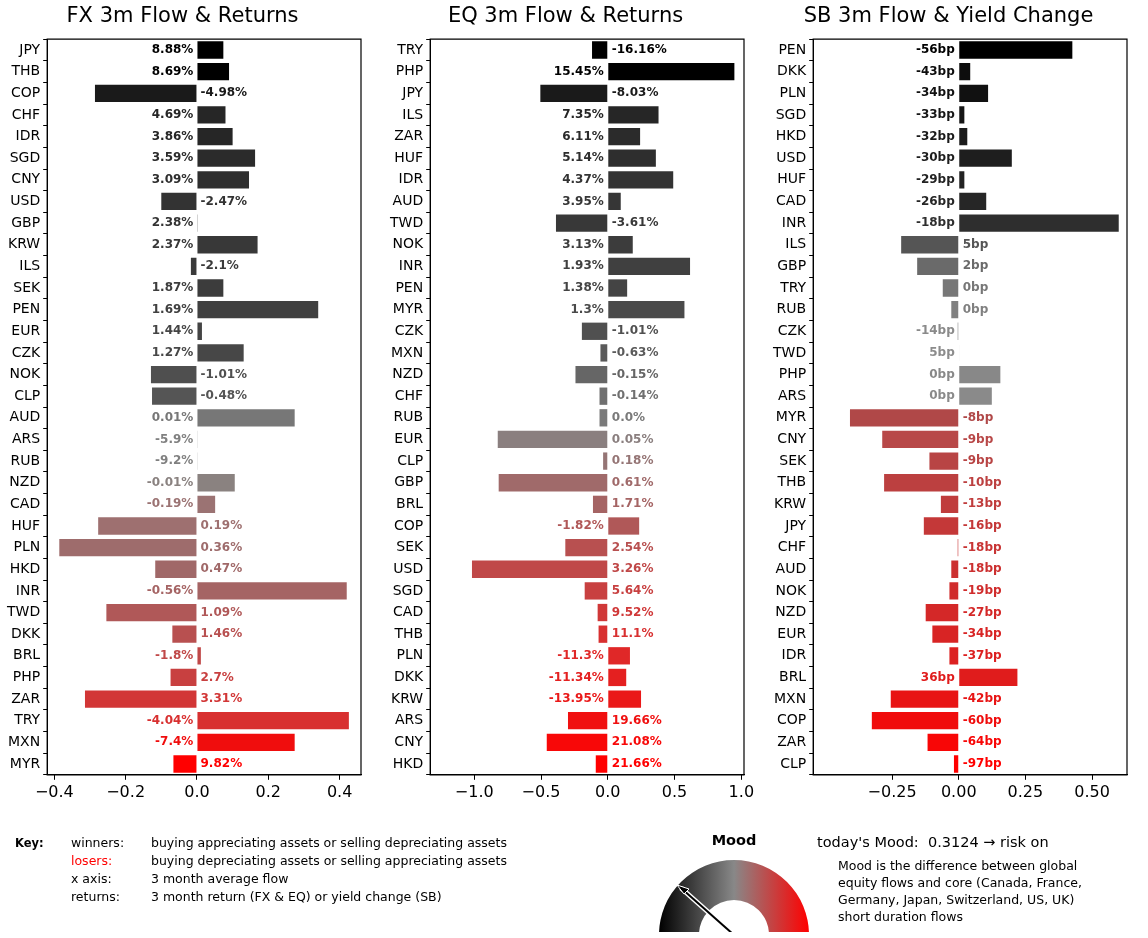  What do you see at coordinates (92, 860) in the screenshot?
I see `text: losers:` at bounding box center [92, 860].